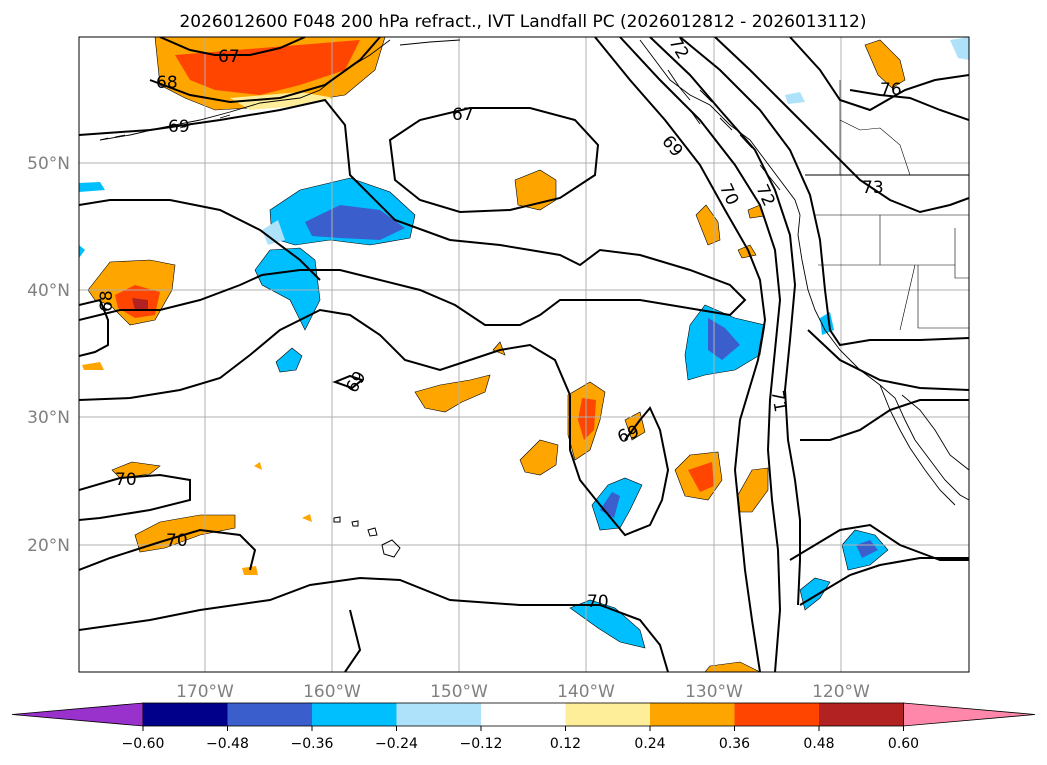  I want to click on colorbar-tick-label: 0.36, so click(734, 744).